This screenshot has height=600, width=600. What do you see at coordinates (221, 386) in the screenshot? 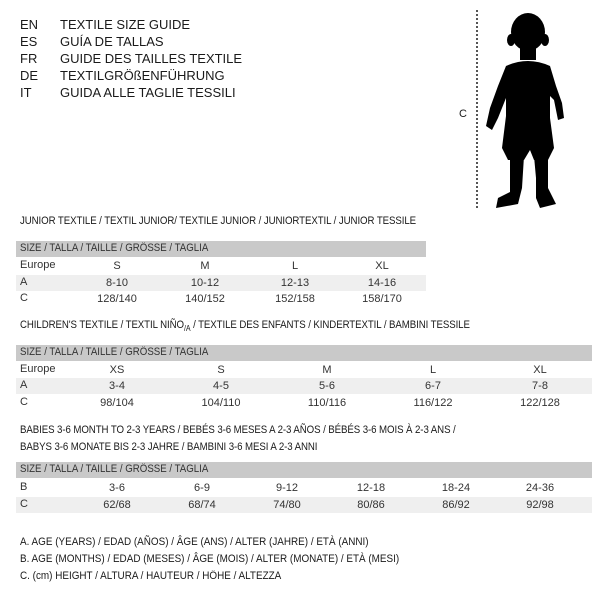
I see `table-cell: 4-5` at bounding box center [221, 386].